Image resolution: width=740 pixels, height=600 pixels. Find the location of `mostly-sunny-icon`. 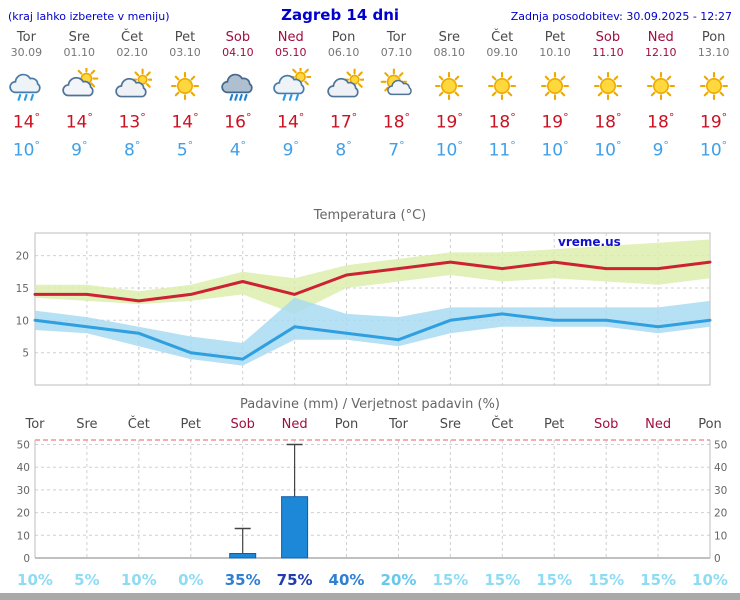

mostly-sunny-icon is located at coordinates (396, 86).